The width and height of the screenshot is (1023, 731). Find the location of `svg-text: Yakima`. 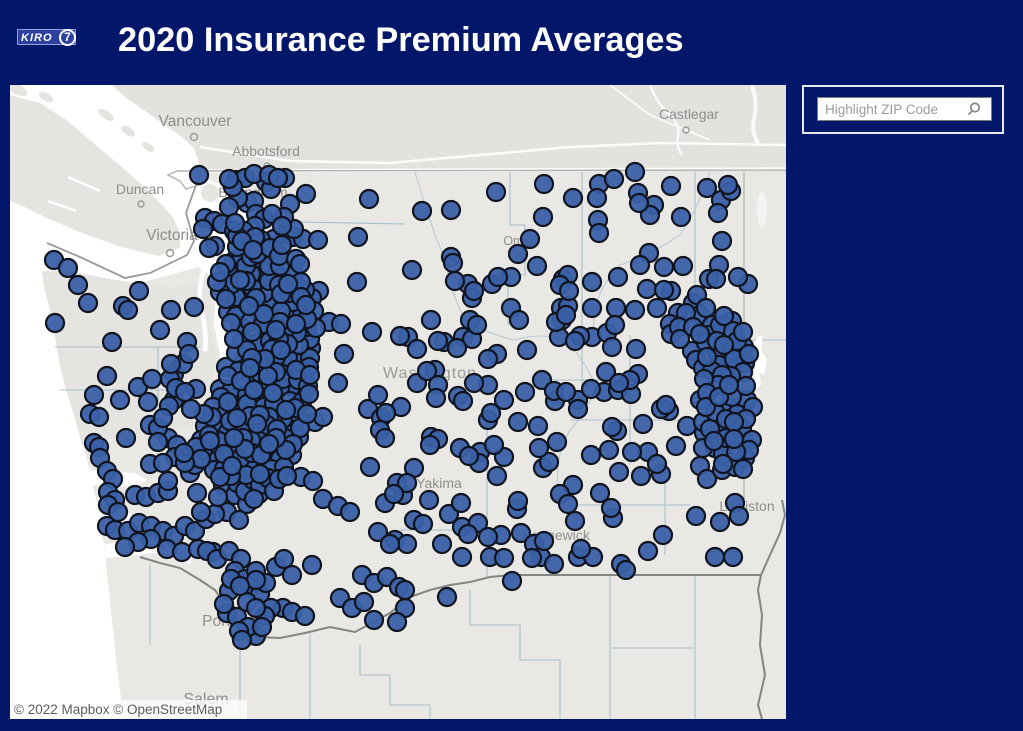

svg-text: Yakima is located at coordinates (439, 483).